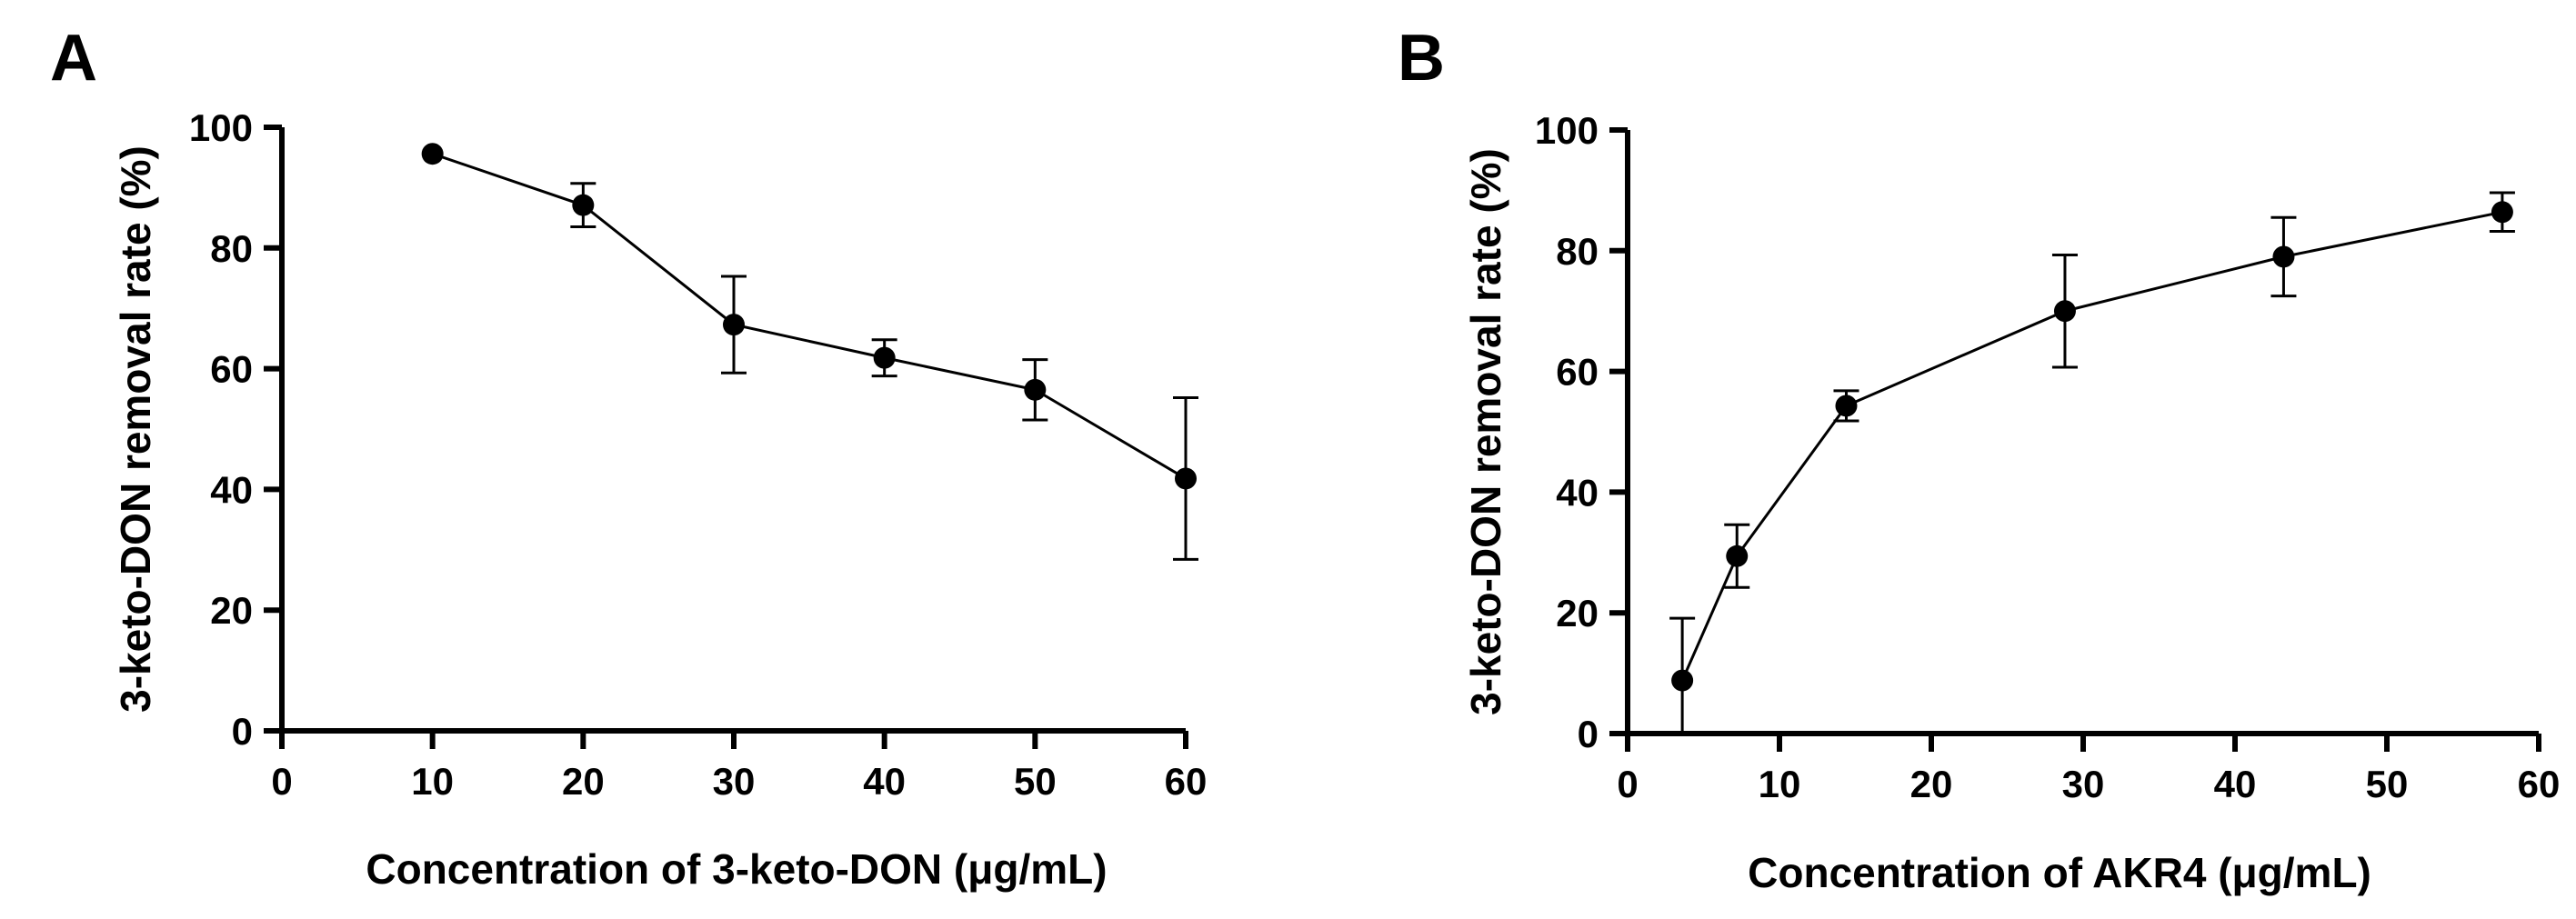 The width and height of the screenshot is (2576, 919). I want to click on panel-b-y-axis-title: 3-keto-DON removal rate (%), so click(1485, 431).